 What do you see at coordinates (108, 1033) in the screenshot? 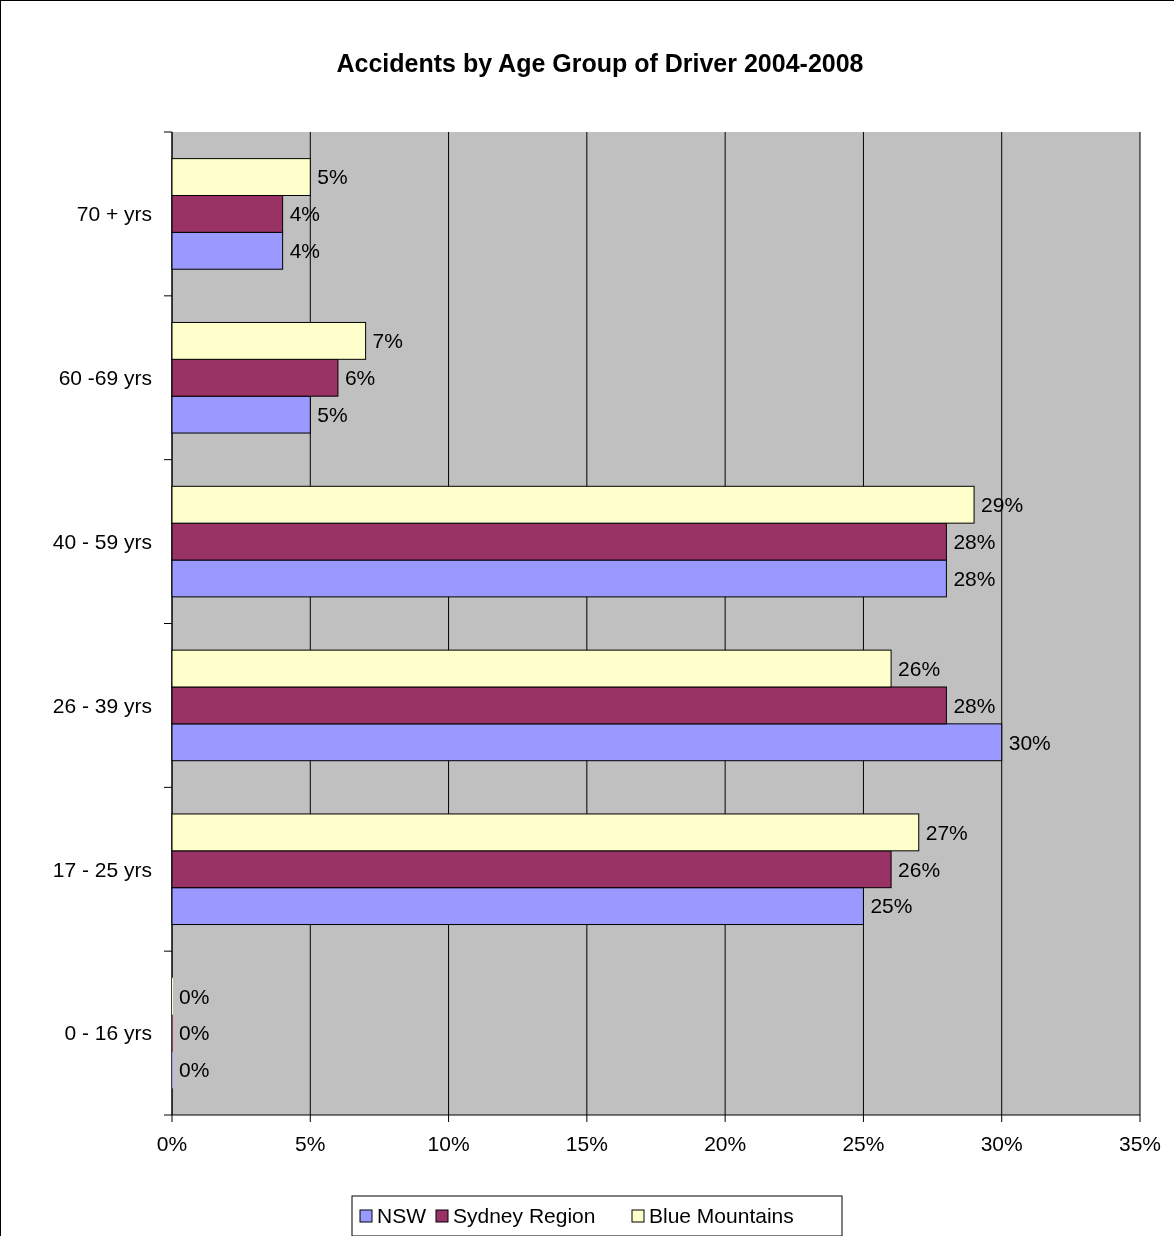
I see `y-tick-label: 0 - 16 yrs` at bounding box center [108, 1033].